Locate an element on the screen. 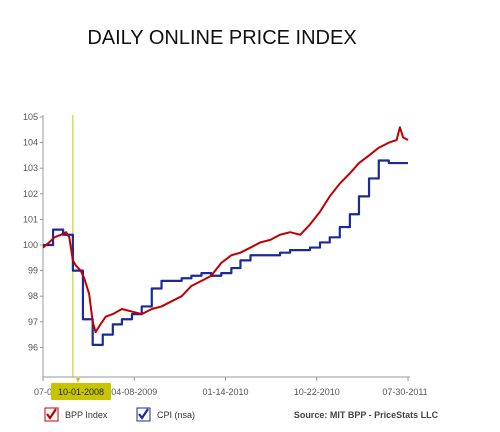  y-tick-label: 102 is located at coordinates (30, 194).